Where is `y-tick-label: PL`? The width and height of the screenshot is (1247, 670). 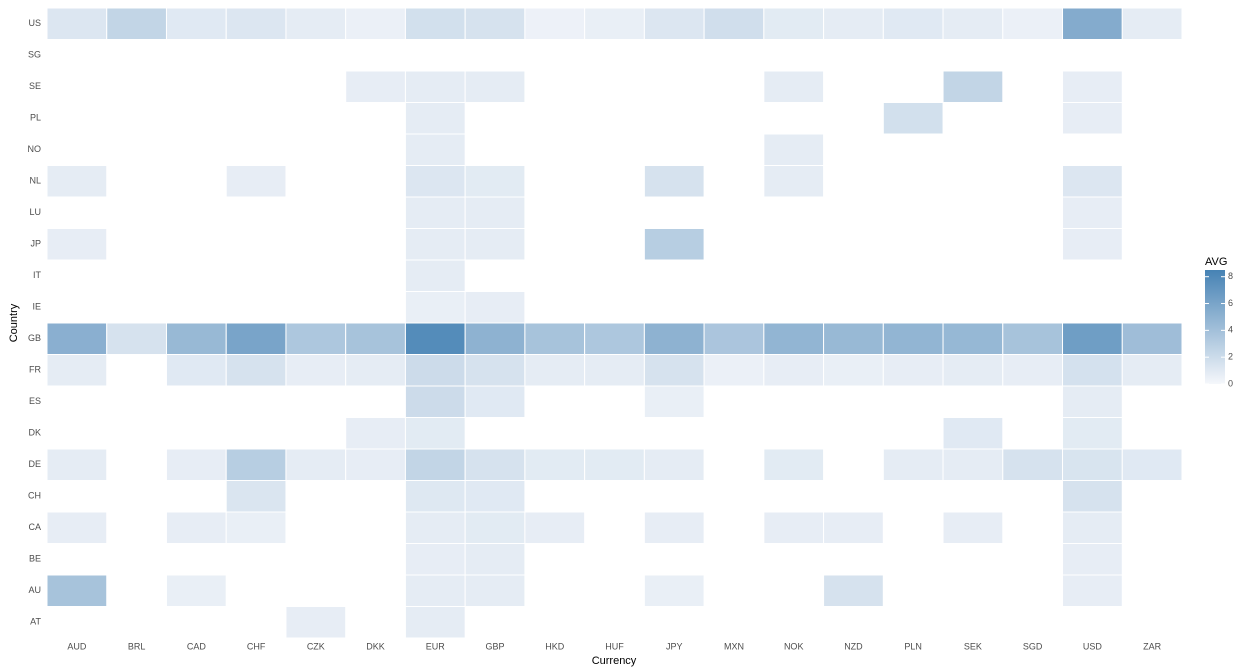 y-tick-label: PL is located at coordinates (35, 118).